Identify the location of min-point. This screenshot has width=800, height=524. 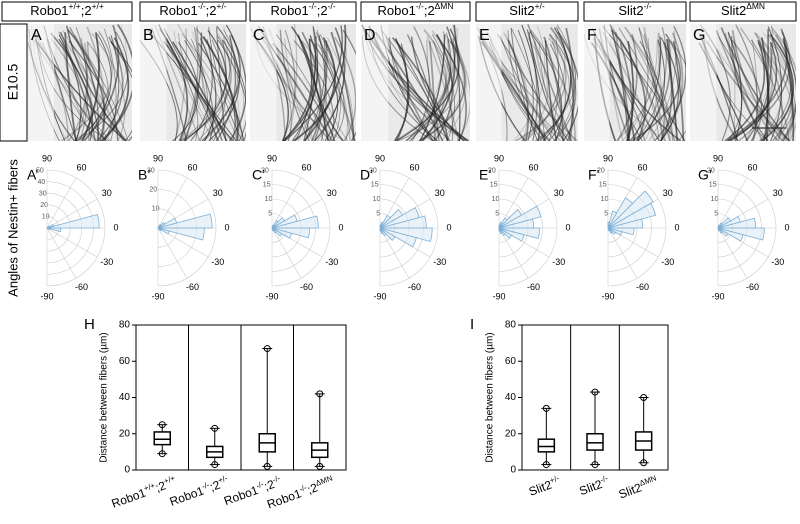
(546, 465).